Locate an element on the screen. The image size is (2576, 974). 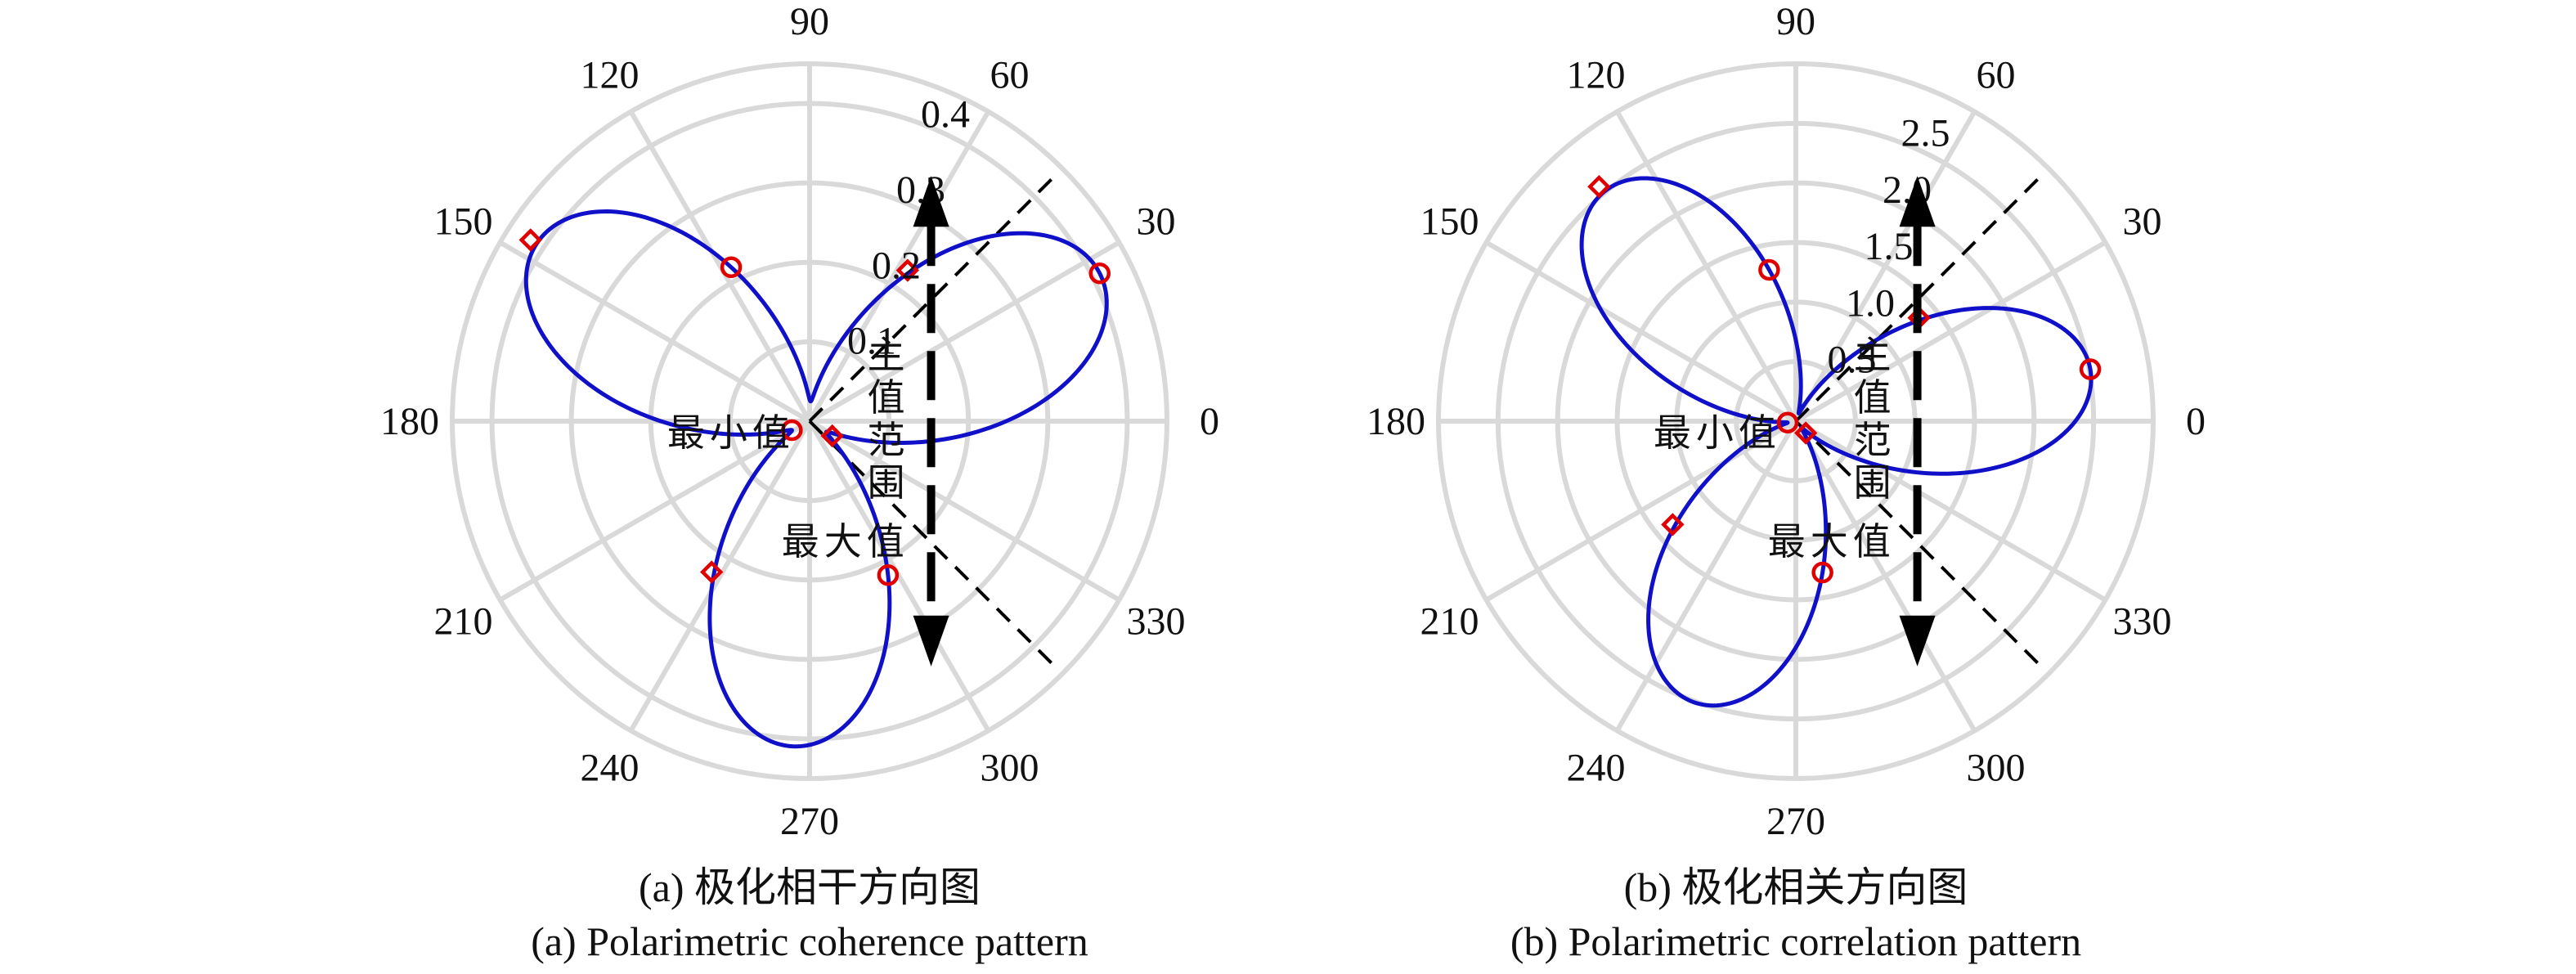
radial-tick-label: 0.4 is located at coordinates (945, 115).